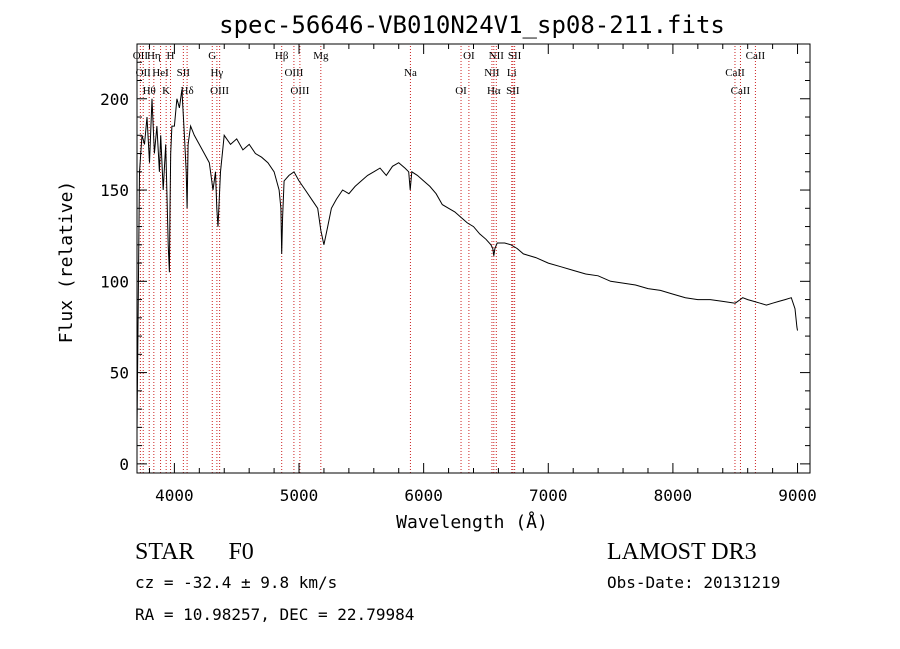 The height and width of the screenshot is (649, 900). What do you see at coordinates (171, 56) in the screenshot?
I see `line-marker-label: H` at bounding box center [171, 56].